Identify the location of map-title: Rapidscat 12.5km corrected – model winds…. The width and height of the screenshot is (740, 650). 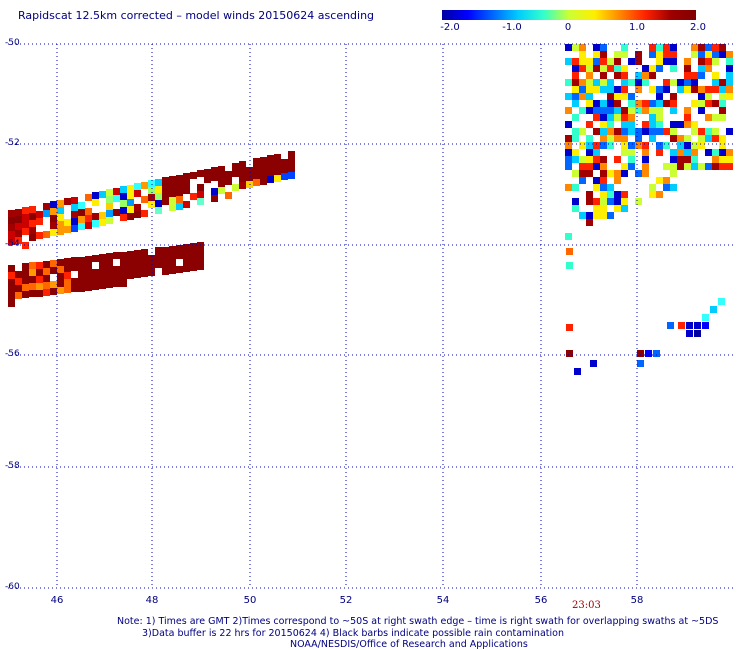
(196, 15).